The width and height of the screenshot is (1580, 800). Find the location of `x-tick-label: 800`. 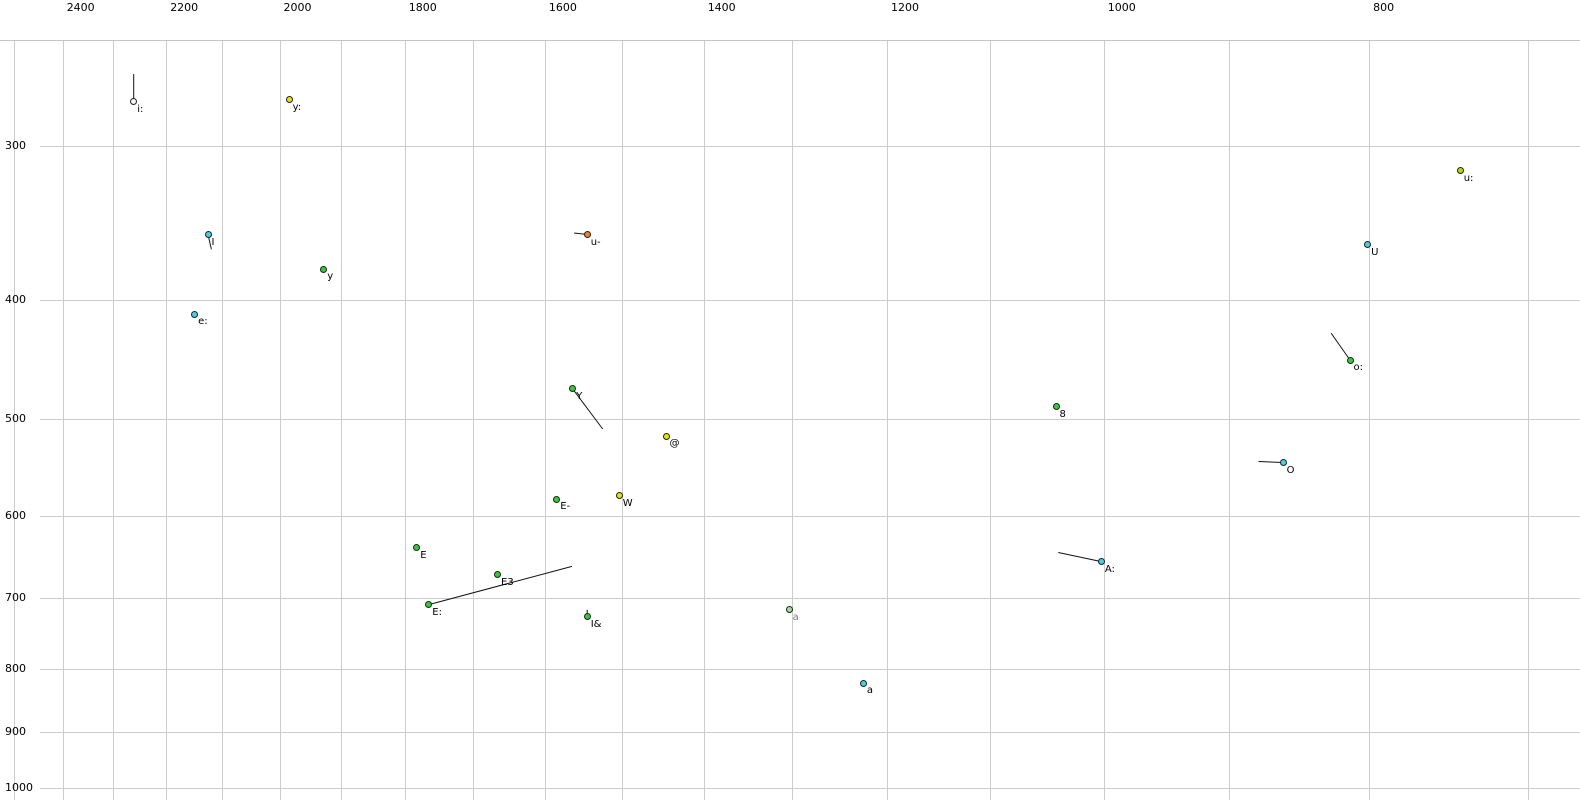

x-tick-label: 800 is located at coordinates (1384, 7).